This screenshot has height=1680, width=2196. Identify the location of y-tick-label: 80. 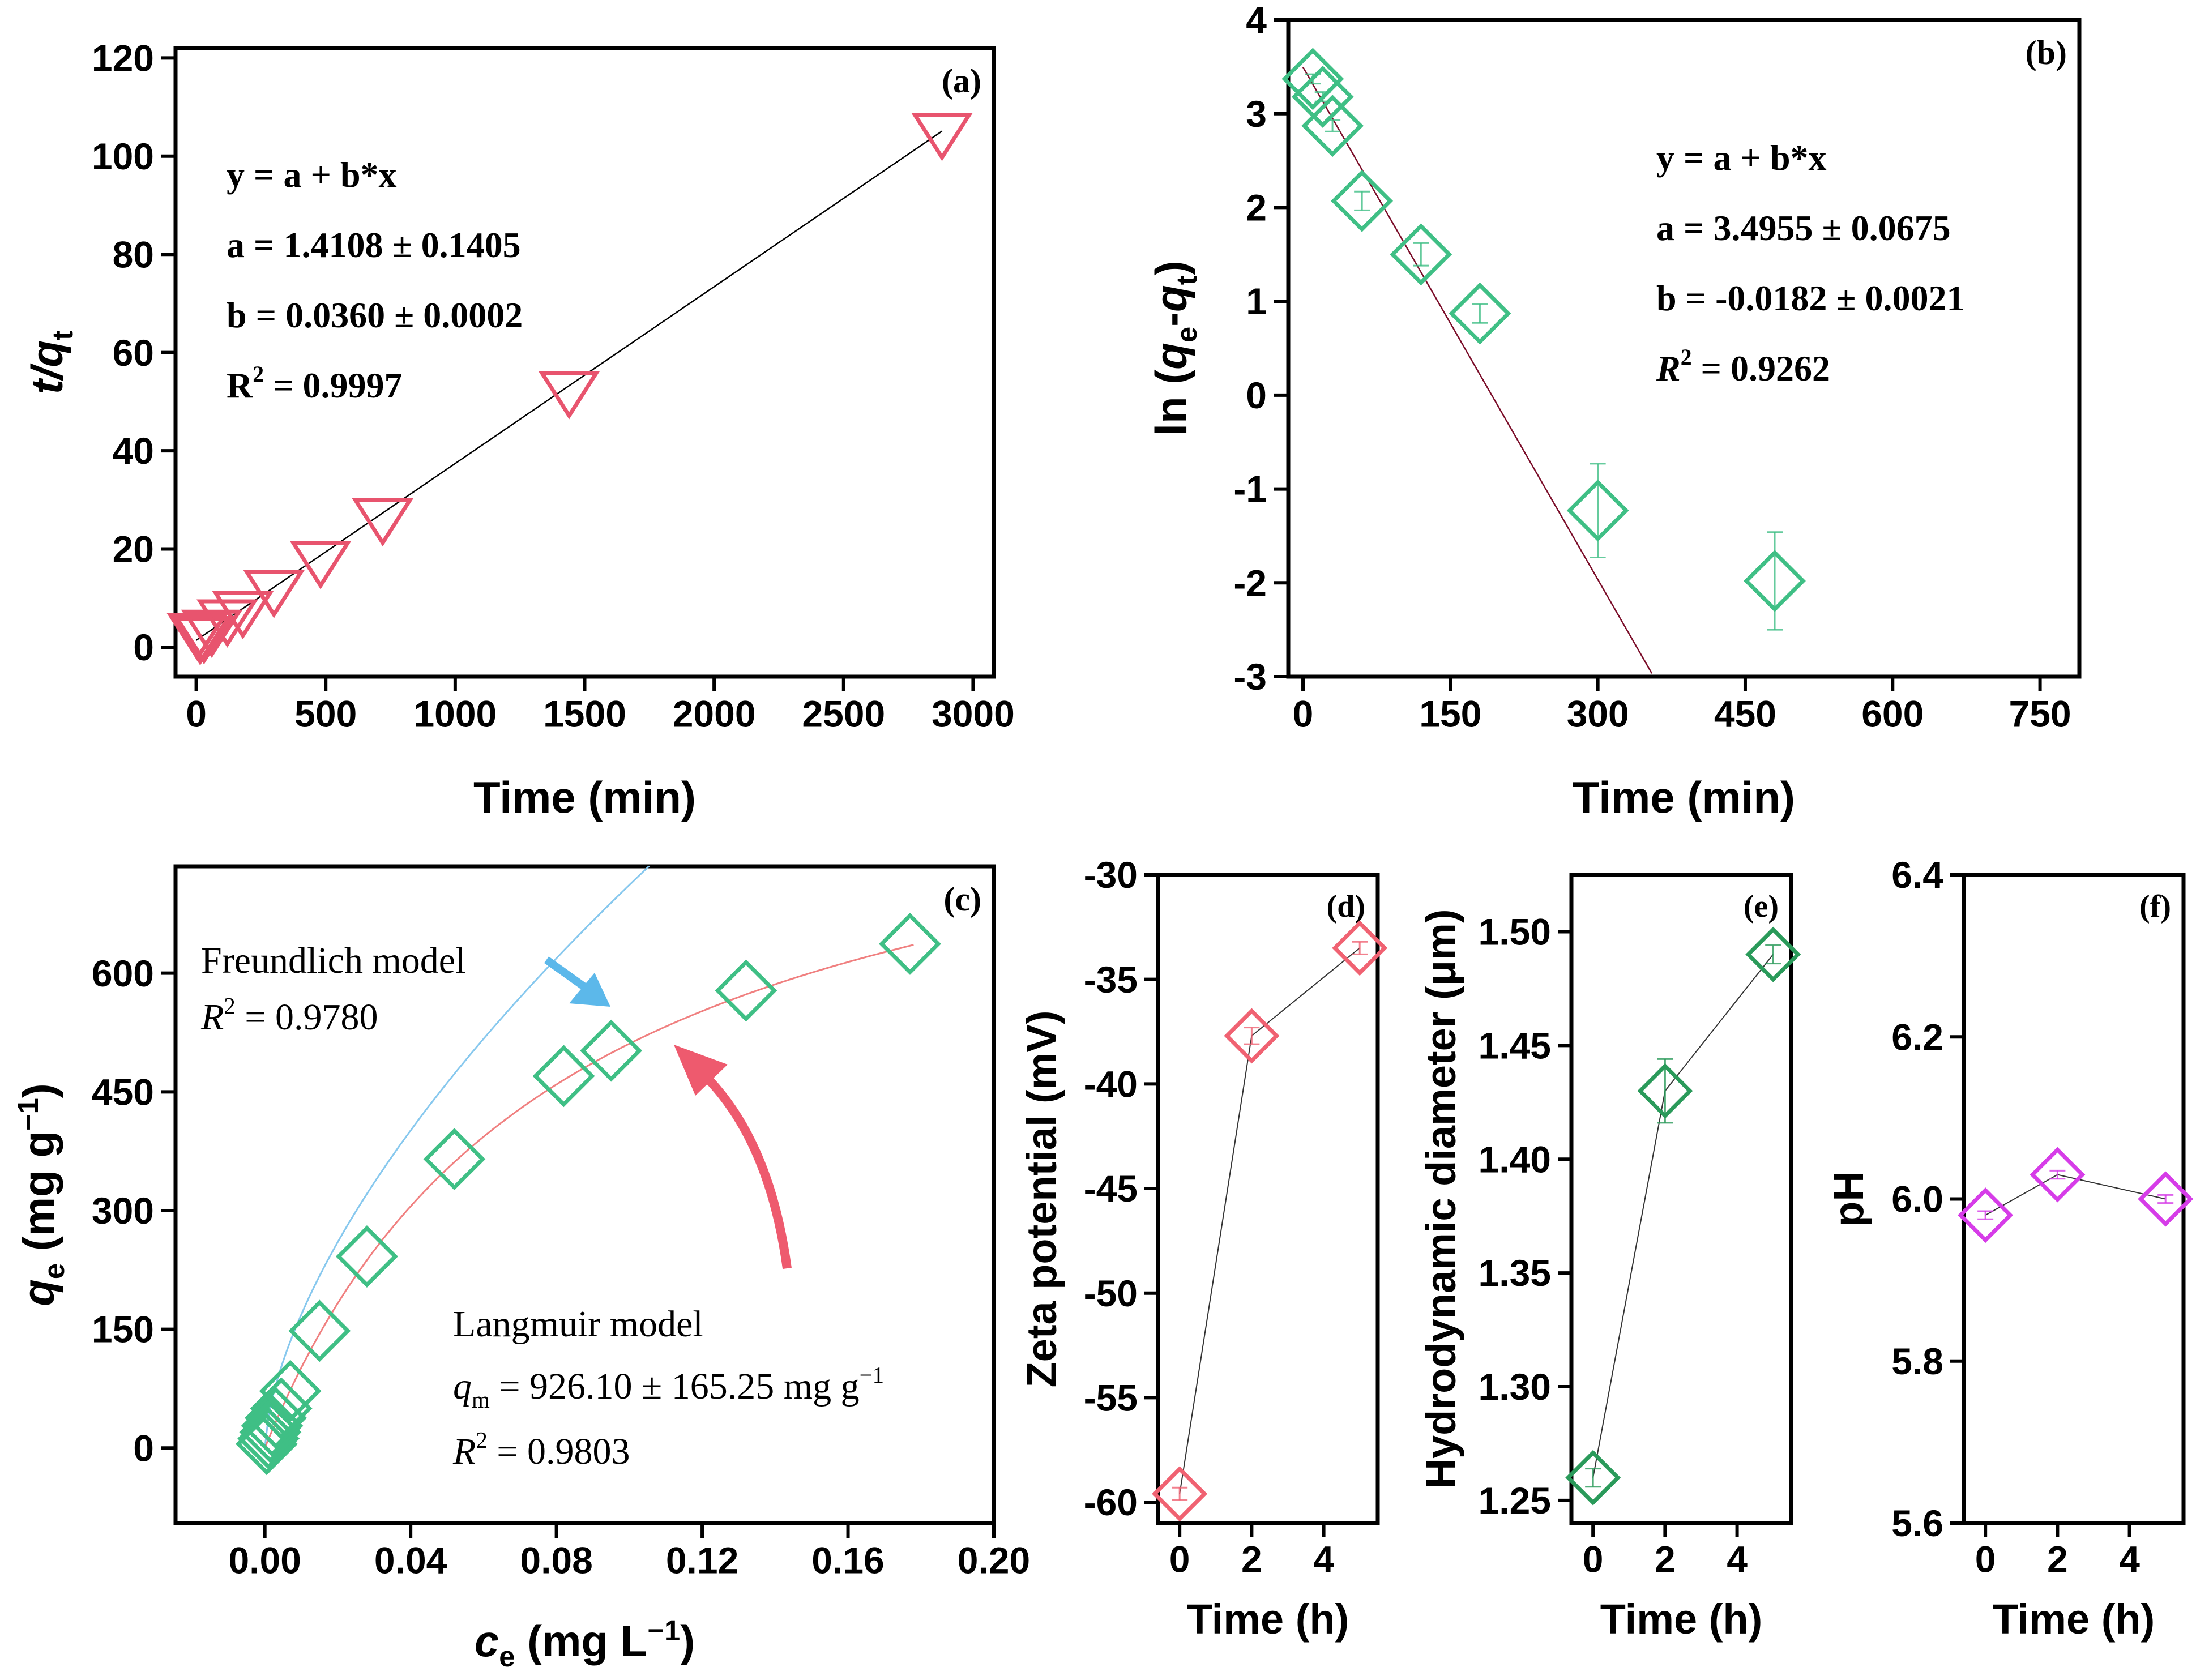
(133, 254).